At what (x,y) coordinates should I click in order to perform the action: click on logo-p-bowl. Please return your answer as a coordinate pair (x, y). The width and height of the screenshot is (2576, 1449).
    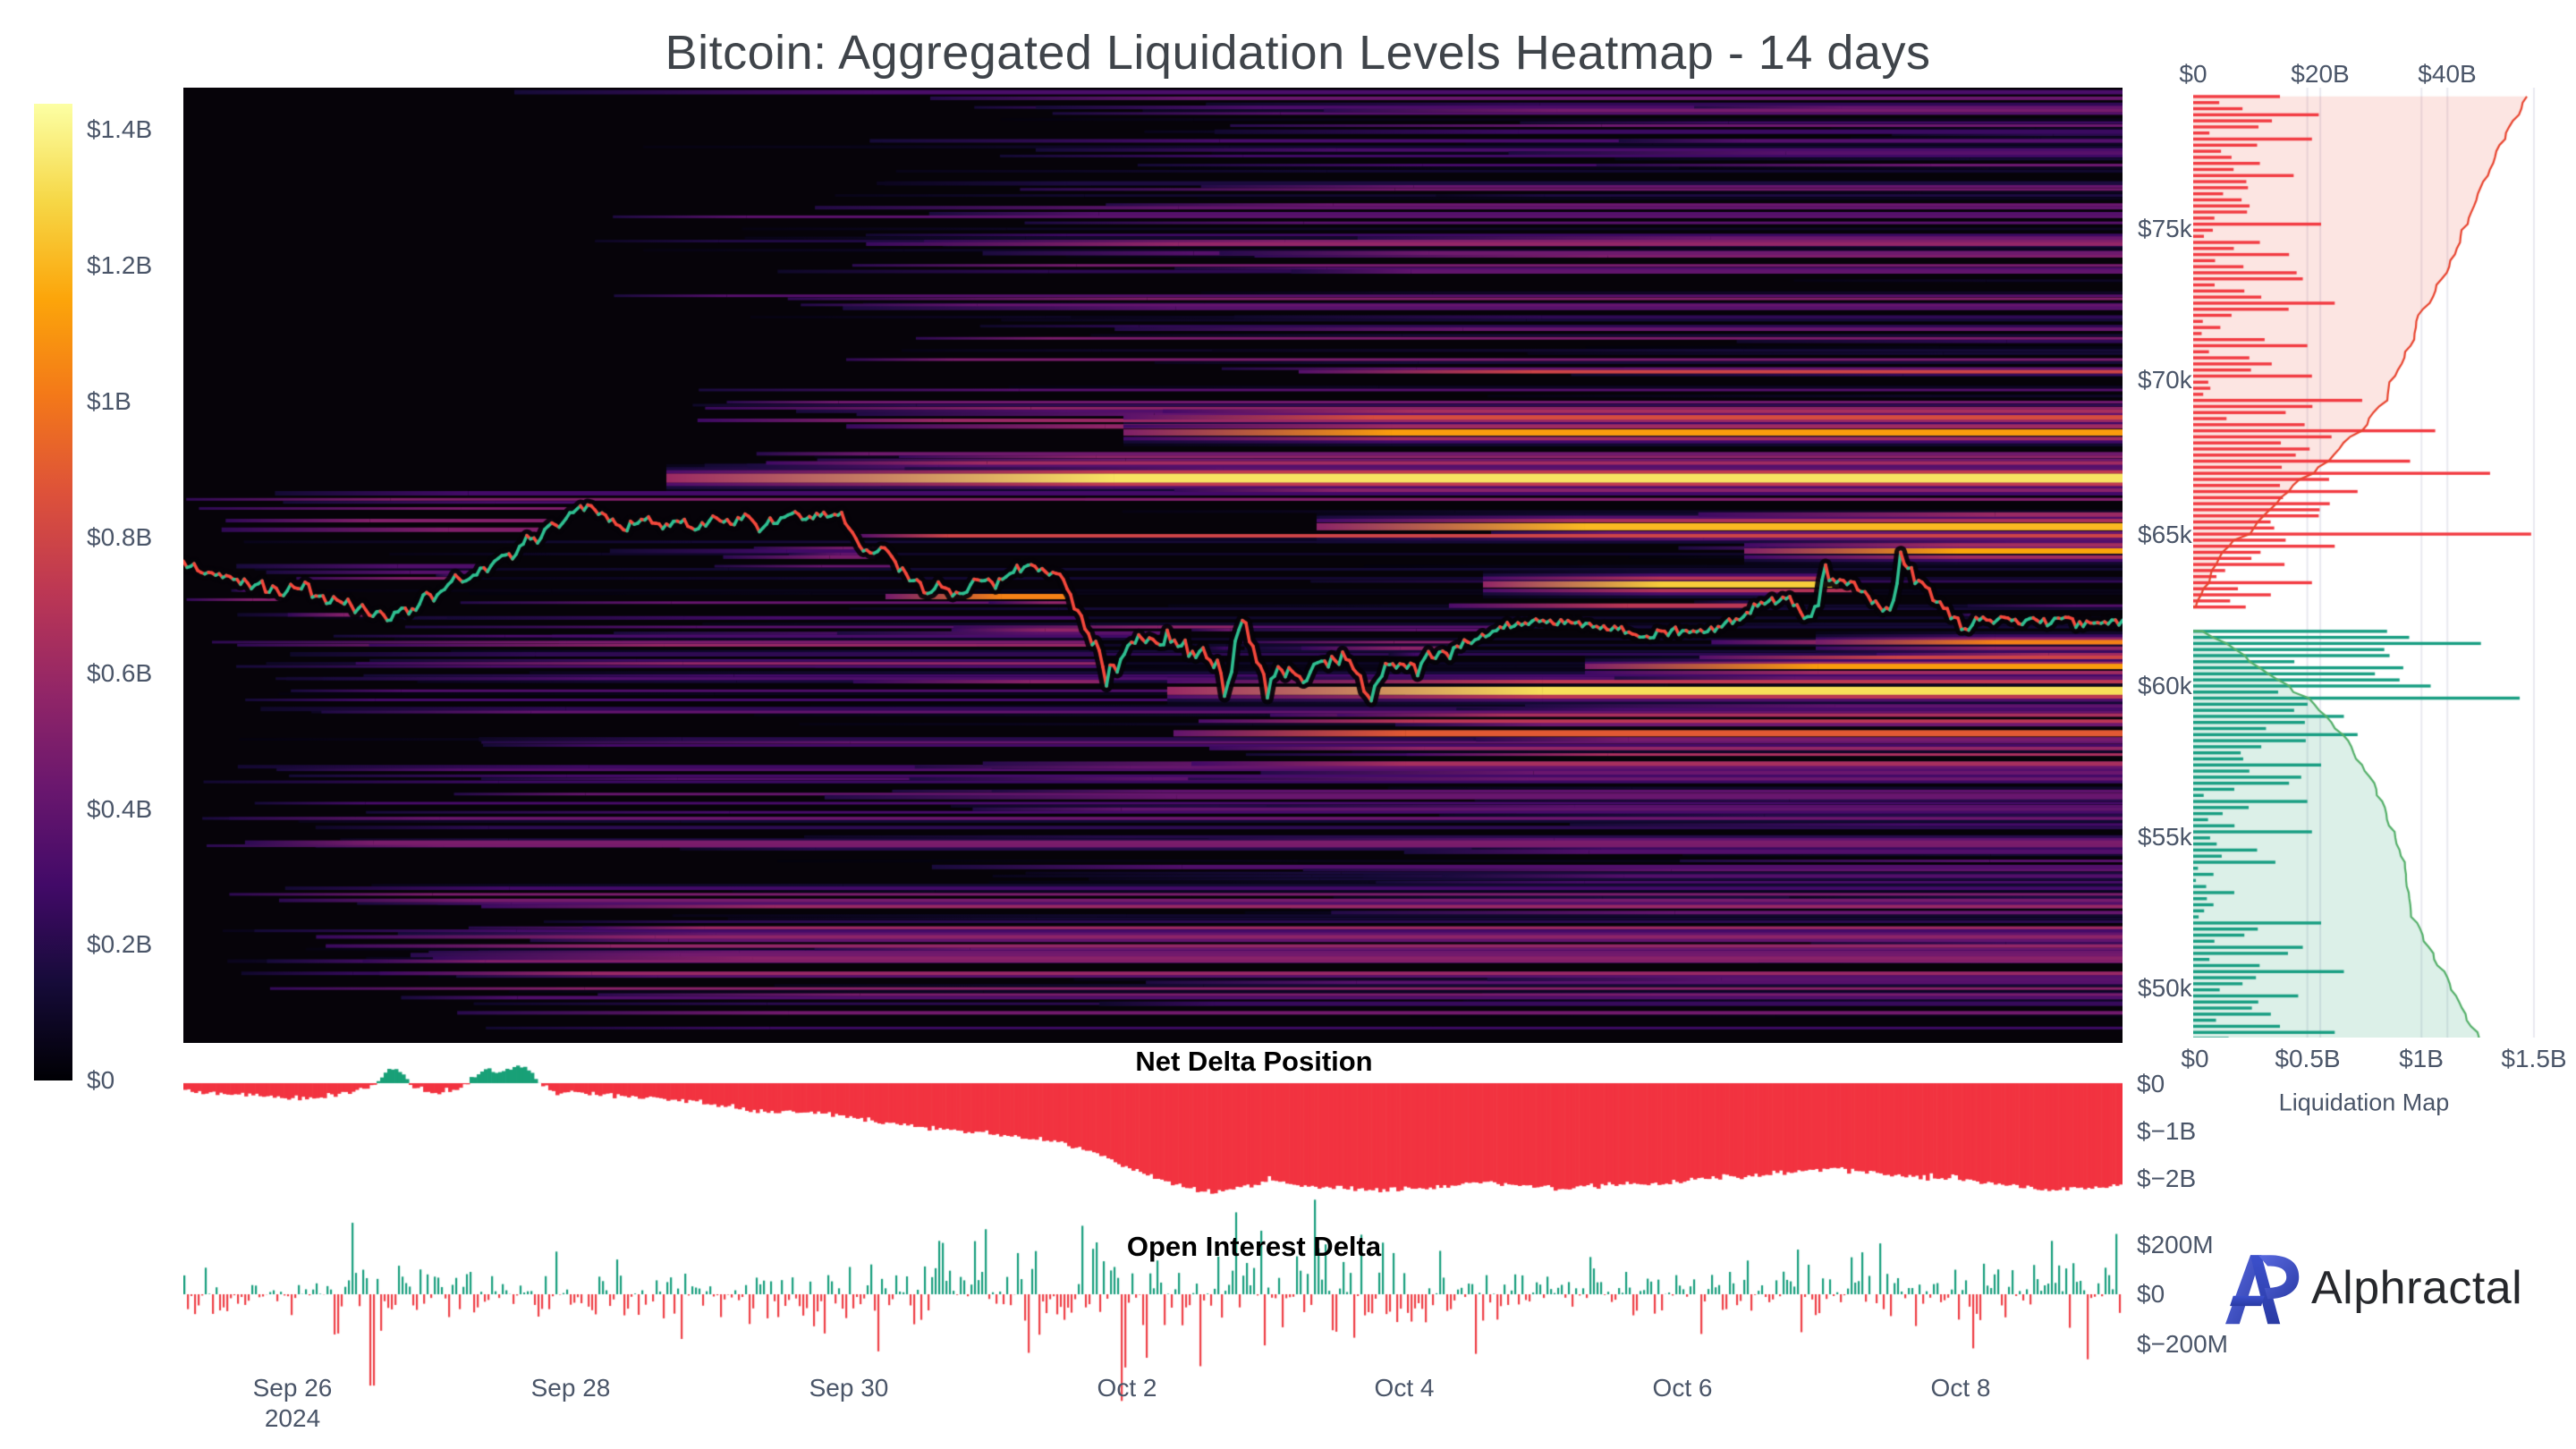
    Looking at the image, I should click on (2279, 1277).